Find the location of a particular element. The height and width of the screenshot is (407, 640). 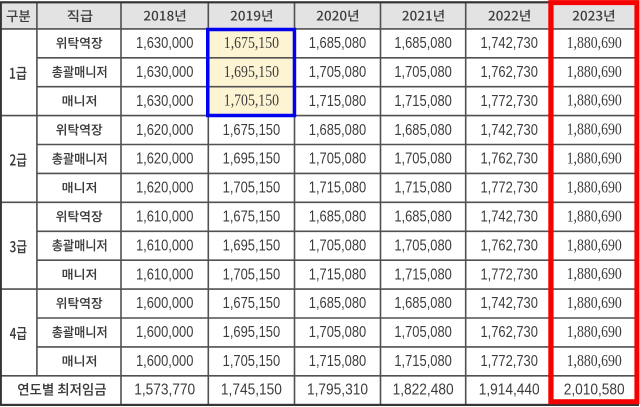

svg-text: 1,795,310 is located at coordinates (337, 390).